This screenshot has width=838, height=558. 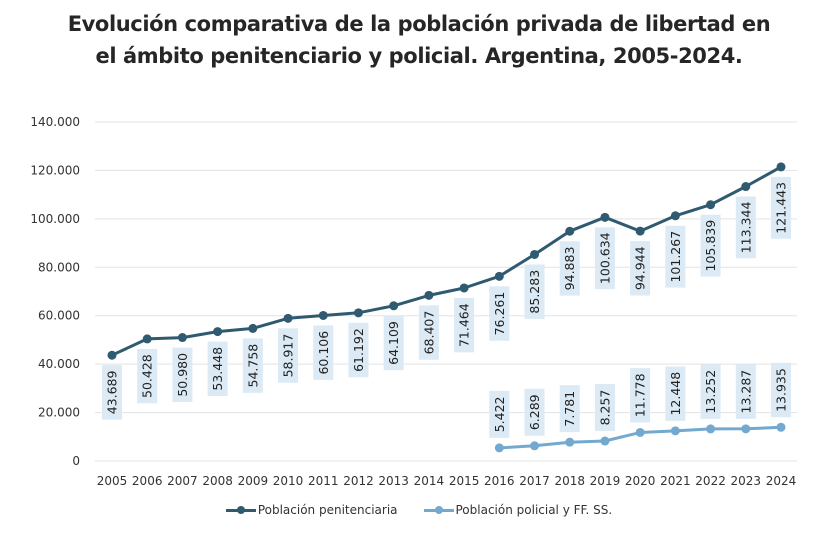 I want to click on legend-item-policial: Población policial y FF. SS., so click(x=517, y=510).